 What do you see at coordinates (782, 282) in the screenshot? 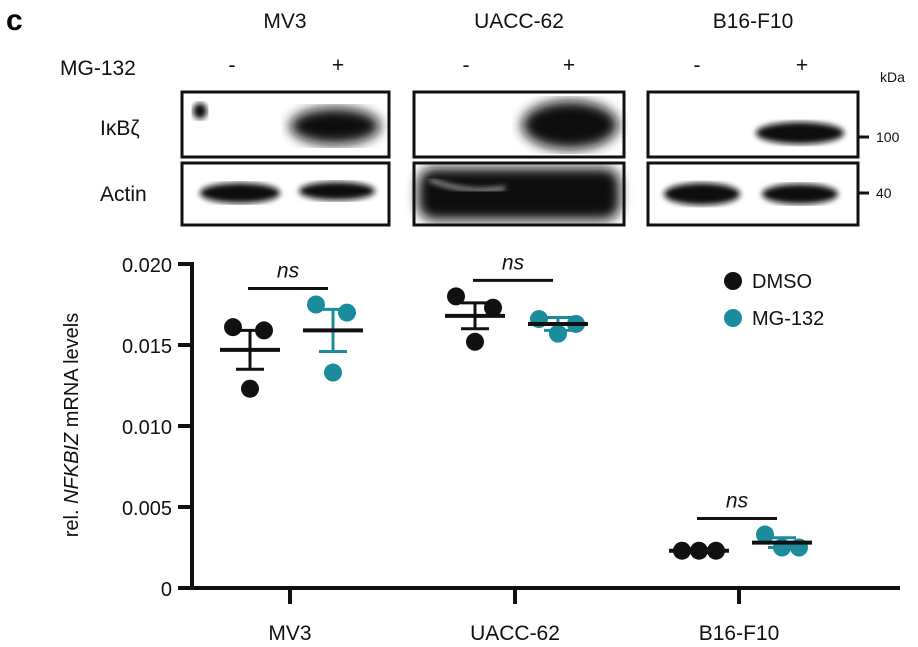
I see `legend-label: DMSO` at bounding box center [782, 282].